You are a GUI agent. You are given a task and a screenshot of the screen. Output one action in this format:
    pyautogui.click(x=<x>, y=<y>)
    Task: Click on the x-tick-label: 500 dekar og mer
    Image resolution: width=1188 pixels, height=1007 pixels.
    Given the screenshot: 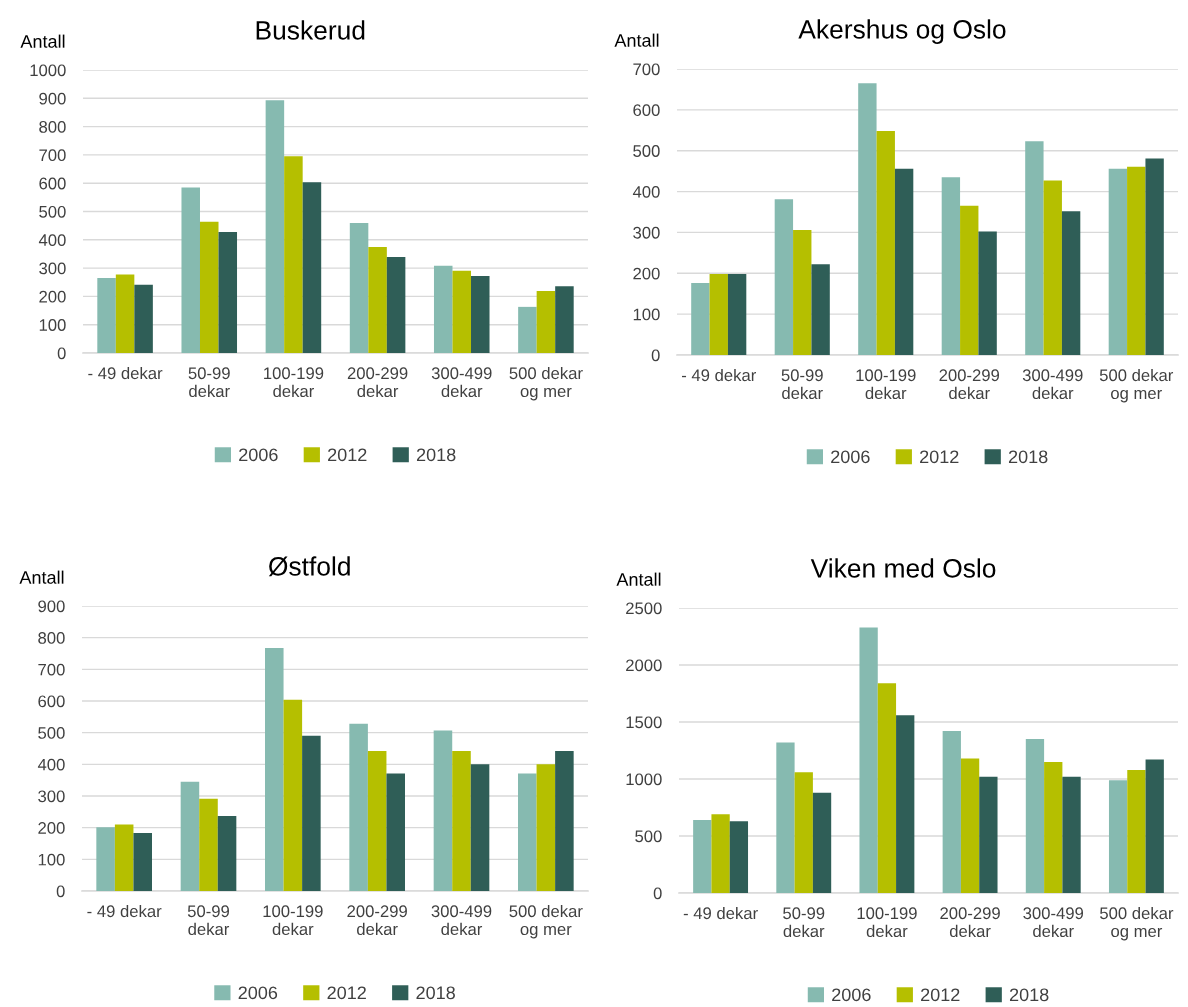 What is the action you would take?
    pyautogui.click(x=1137, y=923)
    